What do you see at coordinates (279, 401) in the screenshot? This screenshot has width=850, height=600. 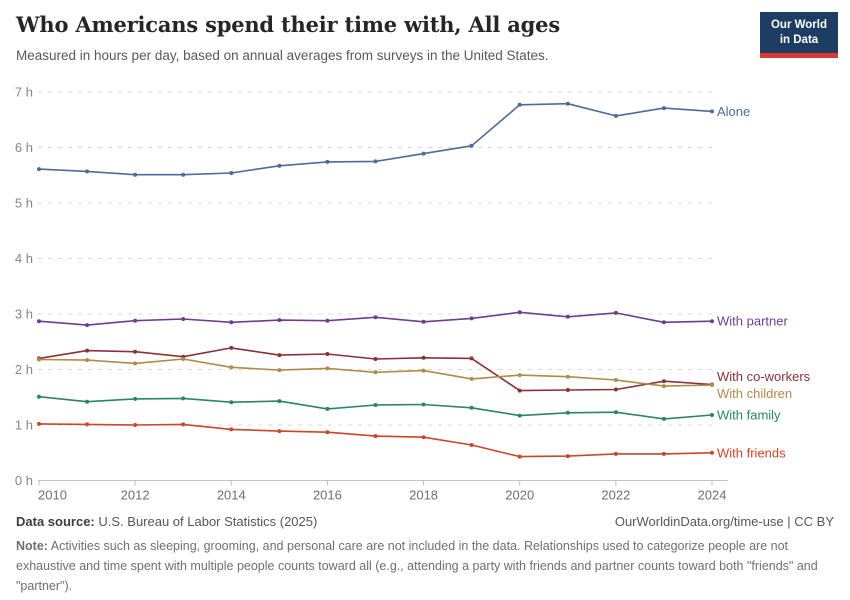 I see `data-point-with-family-2015` at bounding box center [279, 401].